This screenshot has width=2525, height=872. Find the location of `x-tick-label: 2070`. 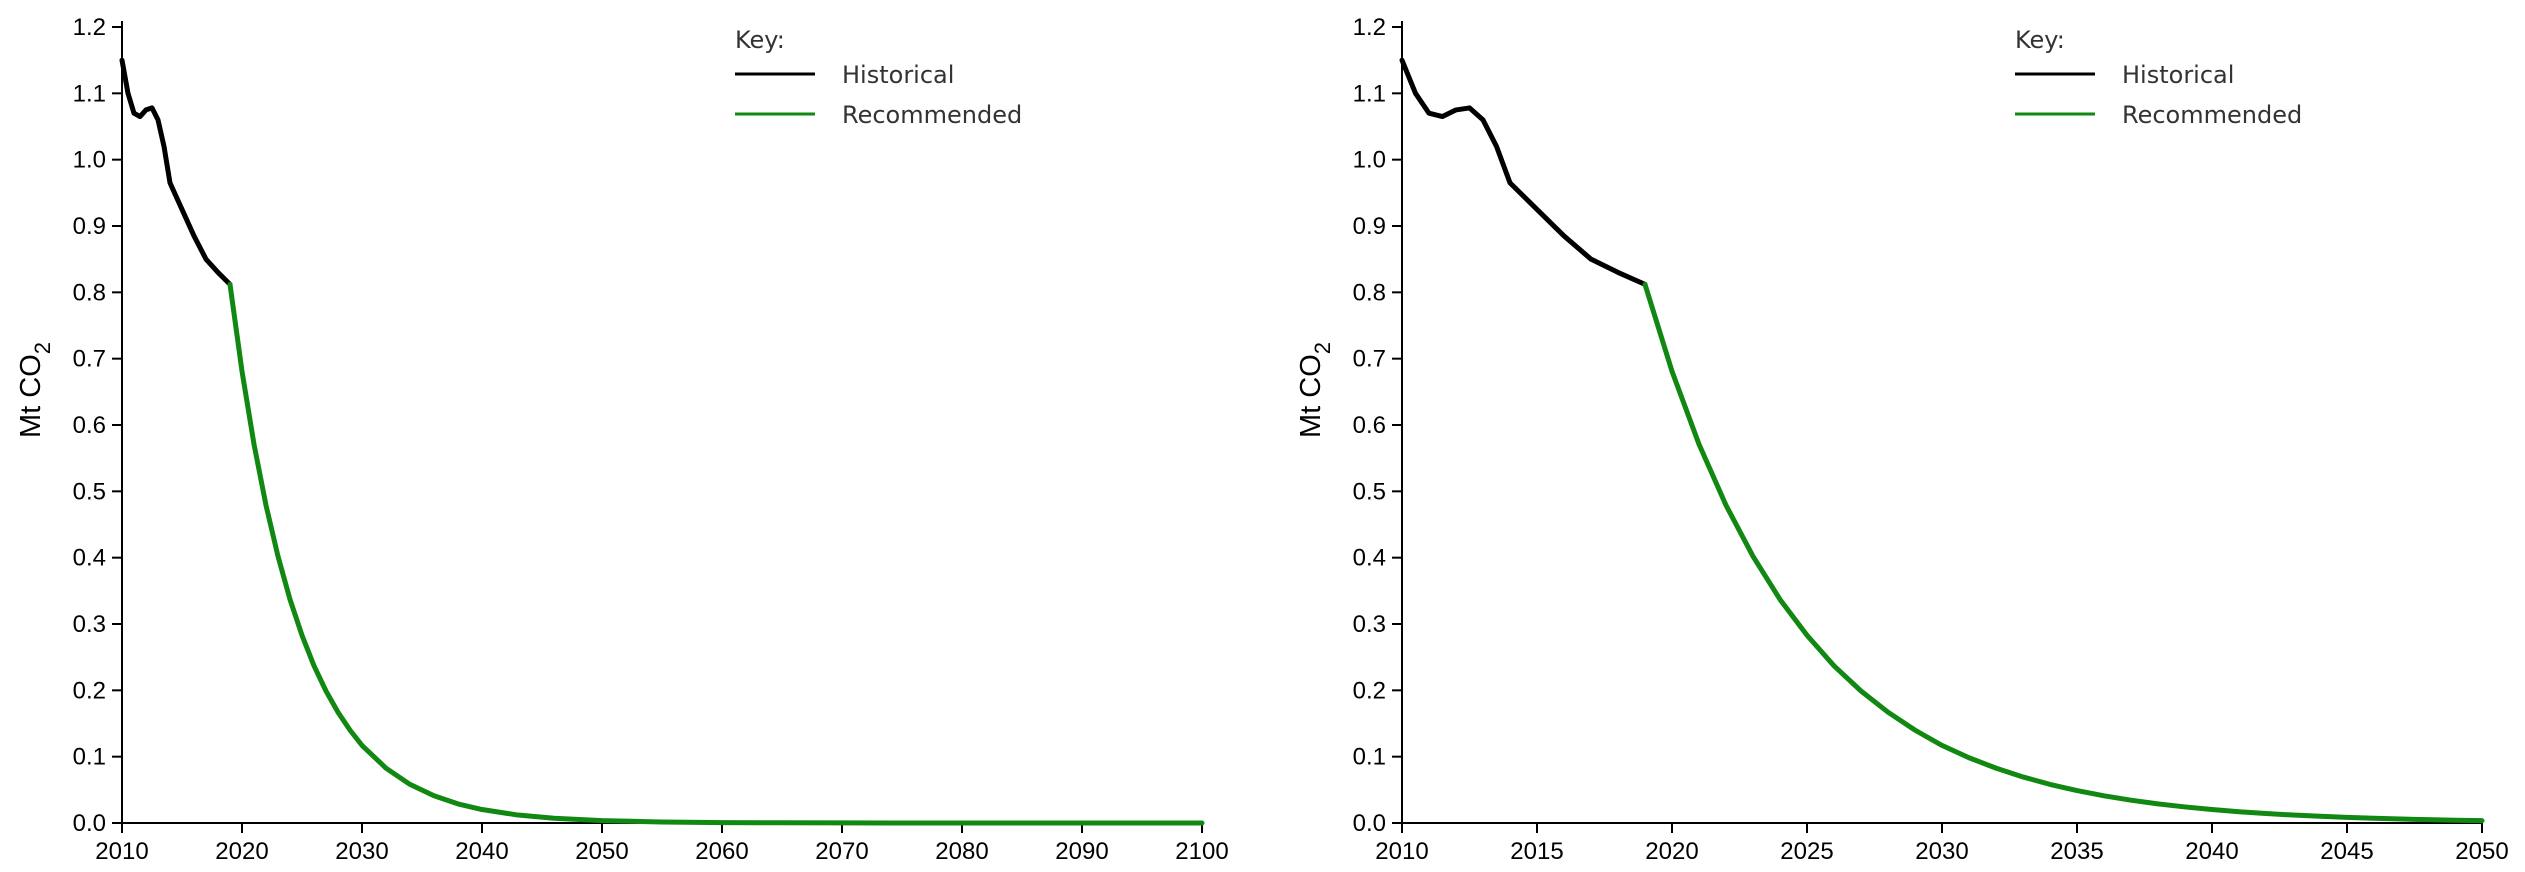

x-tick-label: 2070 is located at coordinates (841, 851).